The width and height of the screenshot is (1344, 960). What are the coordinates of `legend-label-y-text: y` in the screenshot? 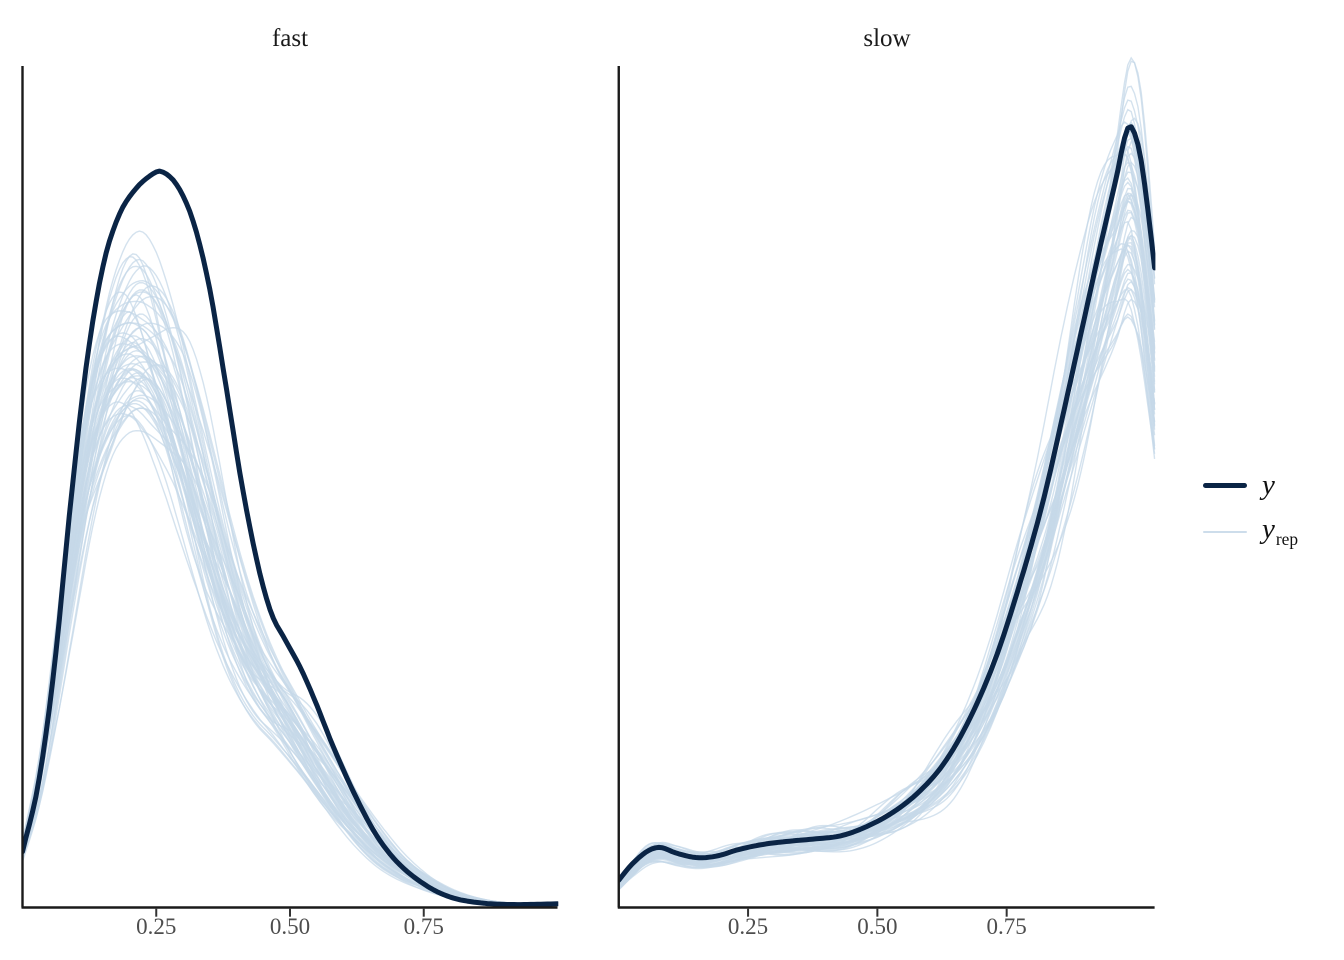 It's located at (1268, 484).